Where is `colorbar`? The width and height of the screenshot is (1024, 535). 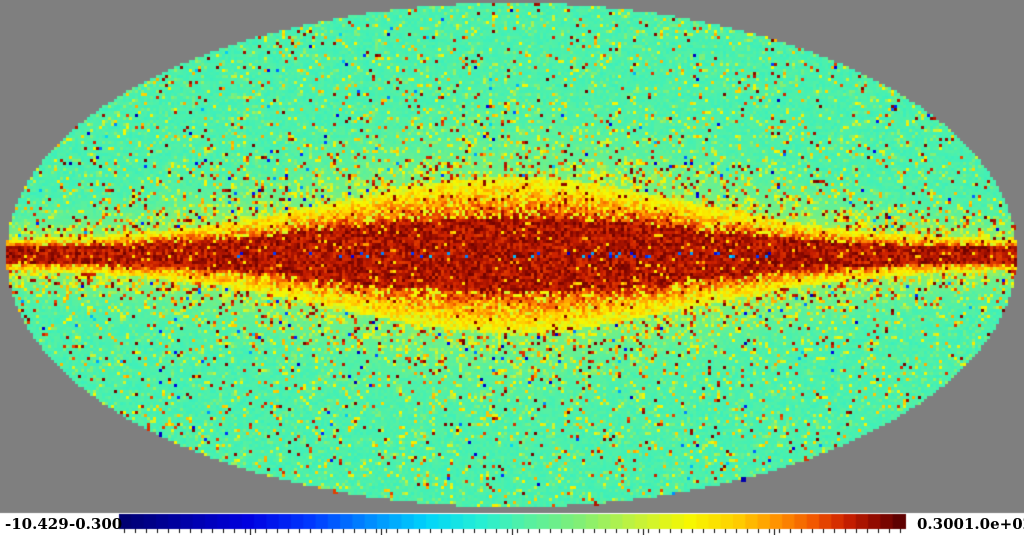
colorbar is located at coordinates (512, 521).